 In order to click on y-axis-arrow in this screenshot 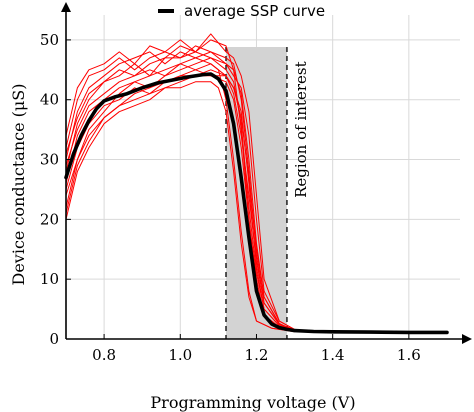, I will do `click(66, 7)`.